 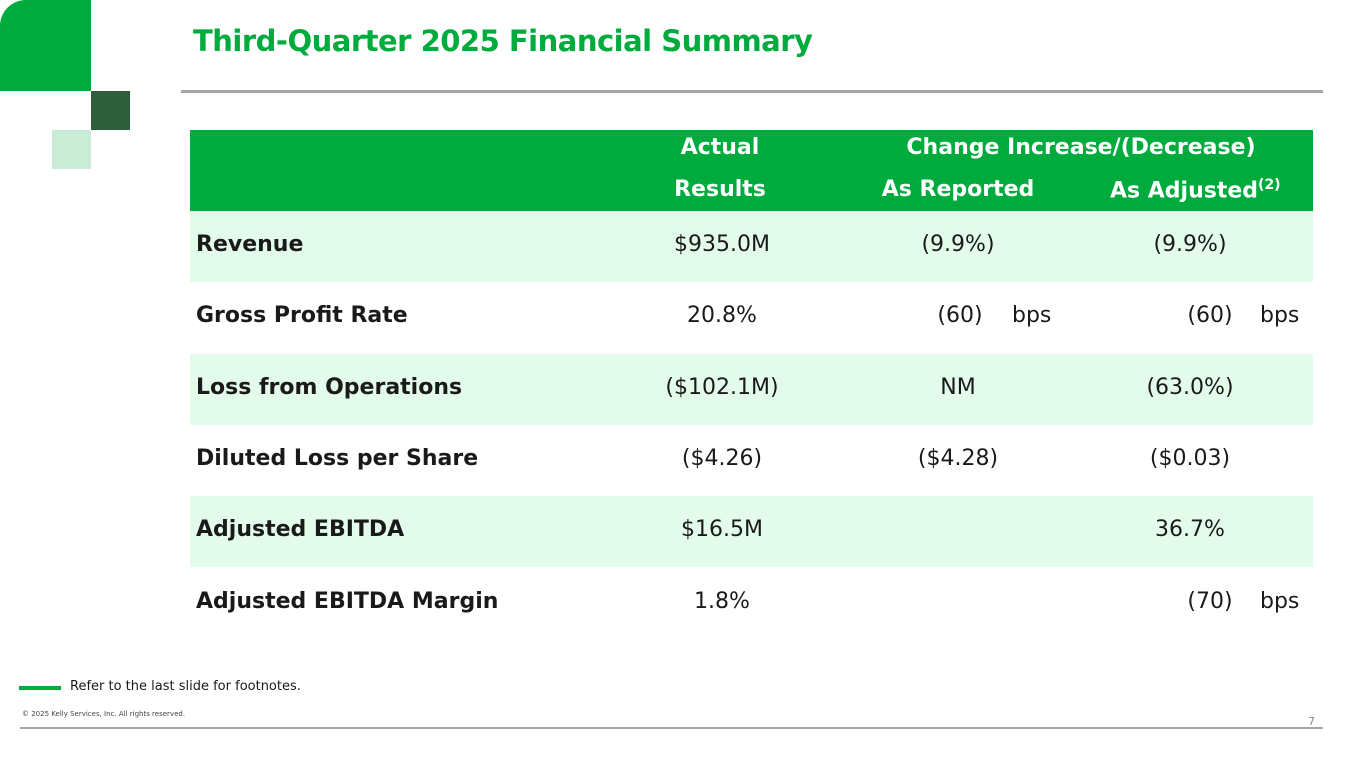 I want to click on reported-value: ($4.28), so click(x=958, y=458).